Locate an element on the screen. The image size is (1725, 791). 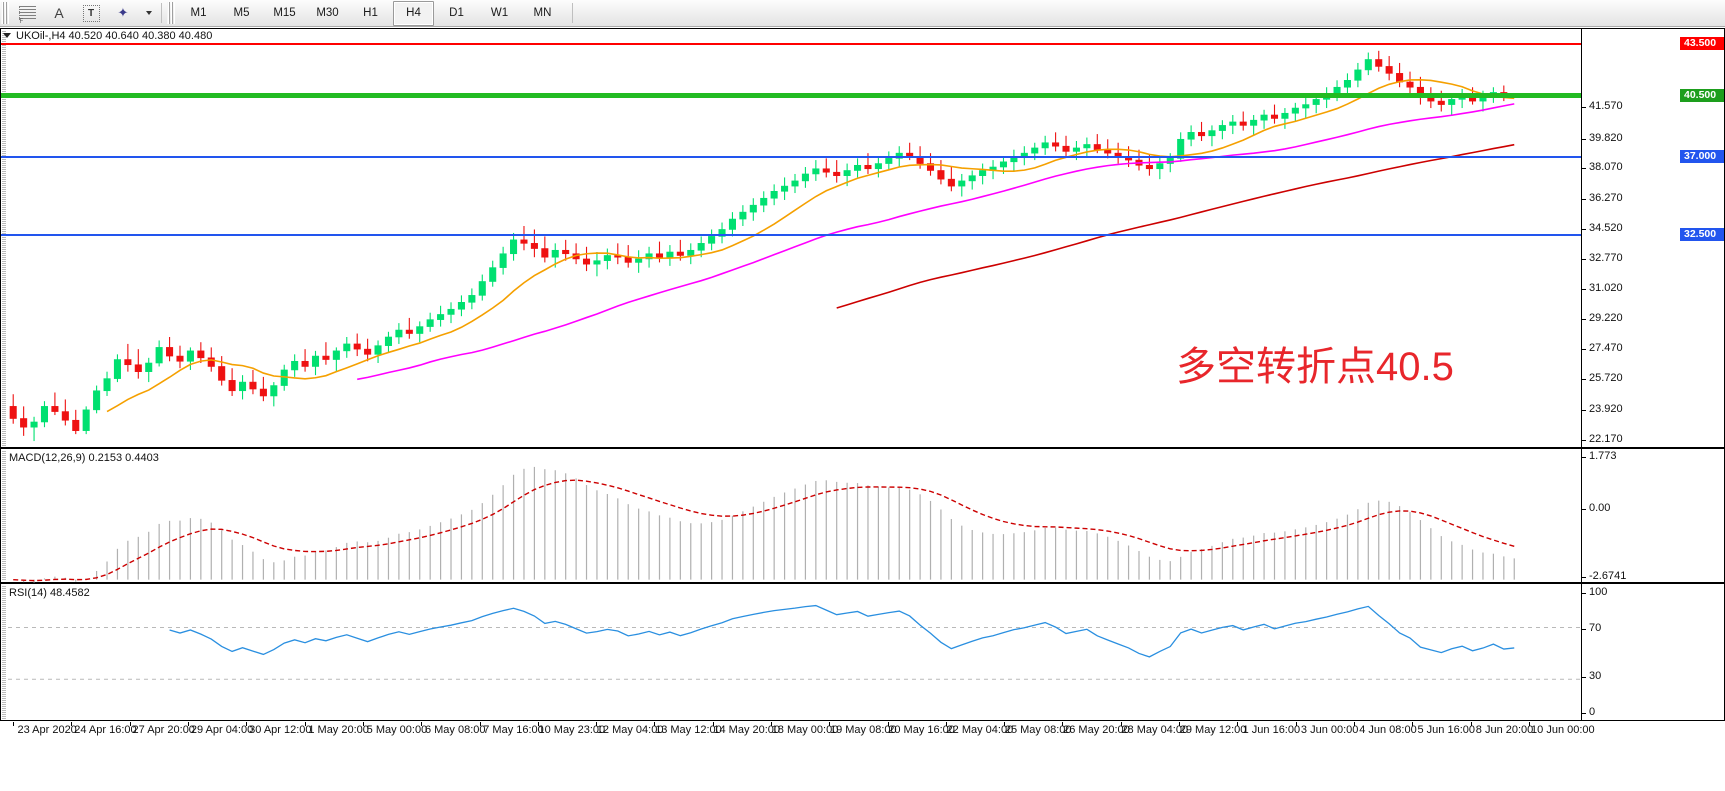
time-tick-label: 14 May 20:00 is located at coordinates (747, 730).